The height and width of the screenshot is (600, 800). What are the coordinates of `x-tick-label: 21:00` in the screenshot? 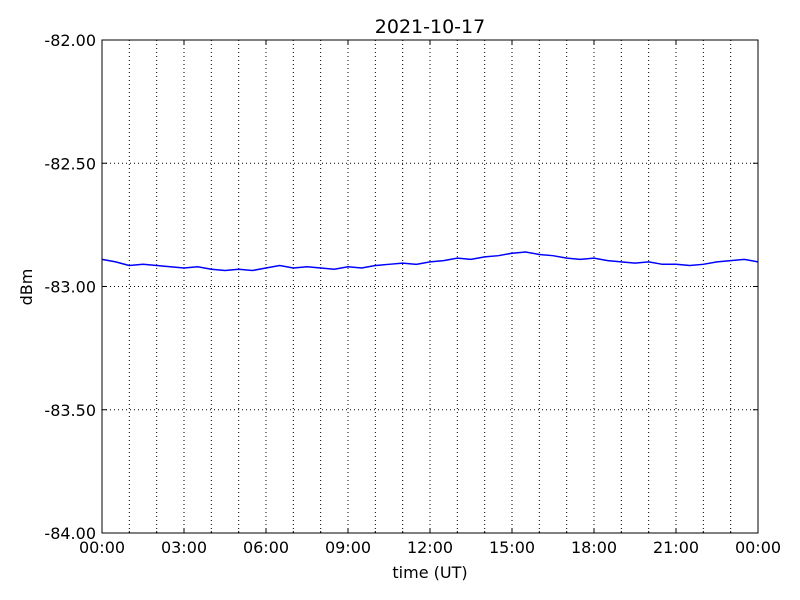 It's located at (676, 547).